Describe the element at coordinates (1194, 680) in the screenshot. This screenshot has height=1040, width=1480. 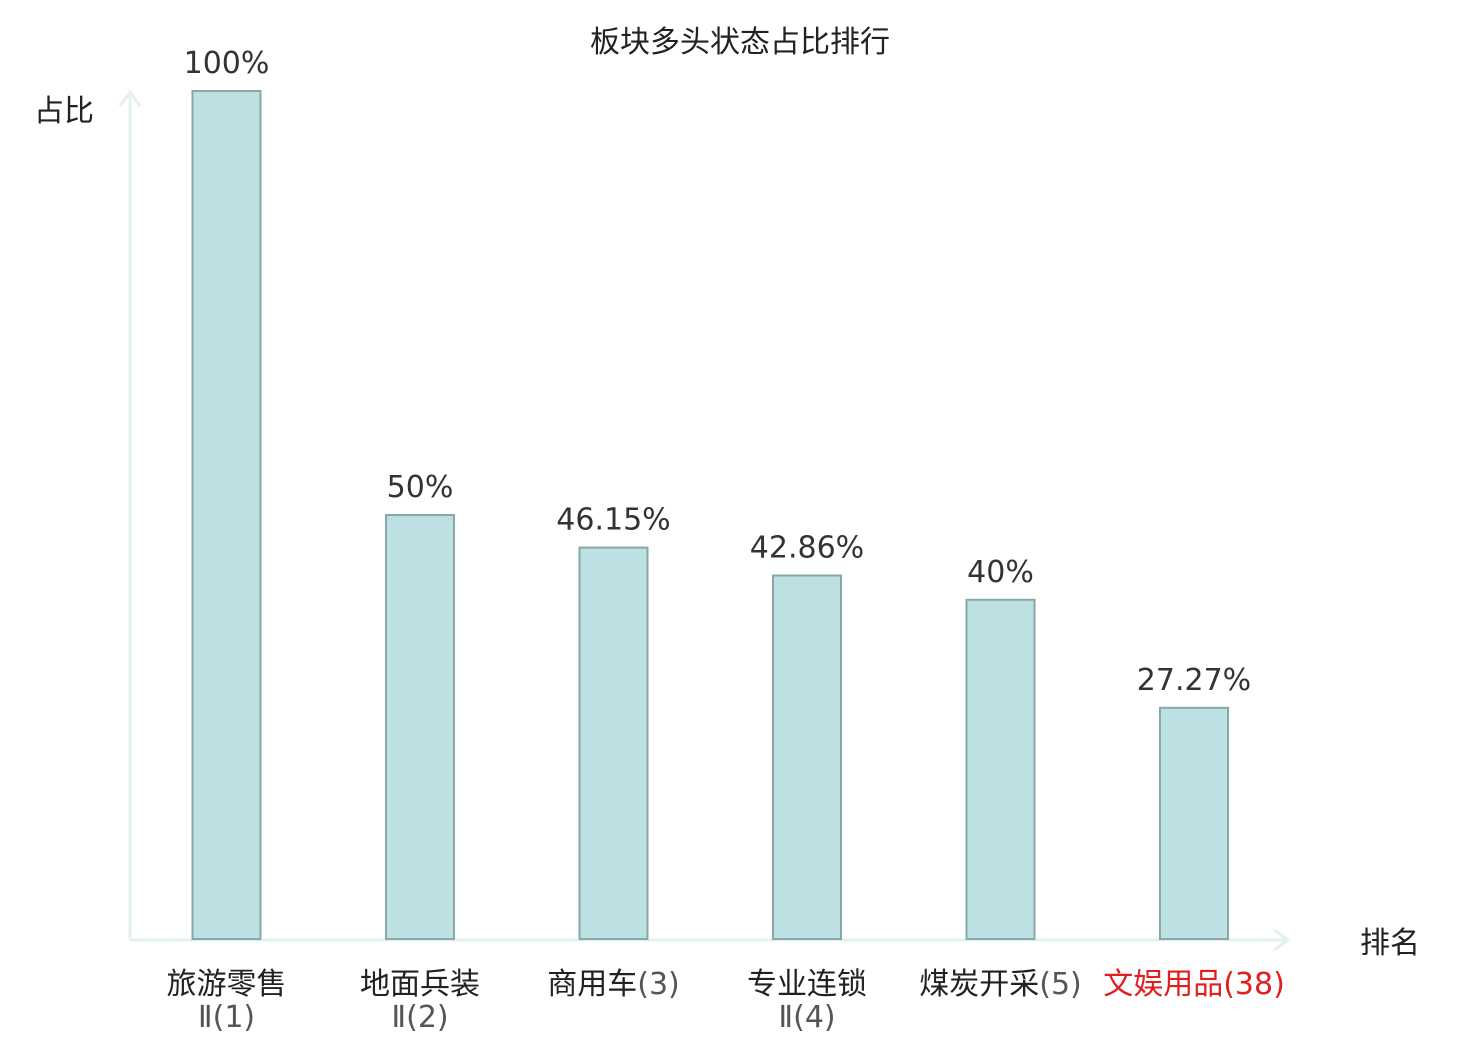
I see `value-label-6: 27.27%` at that location.